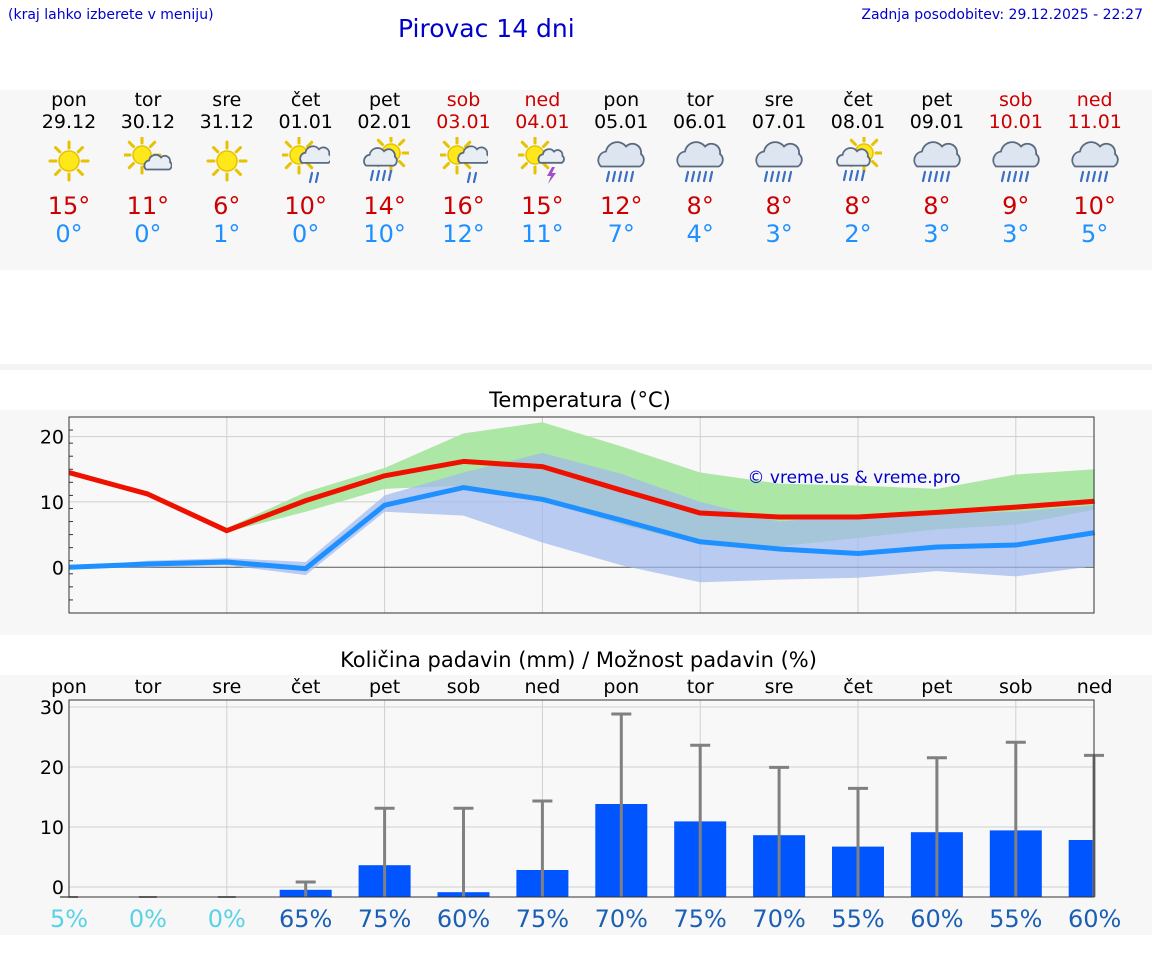 The width and height of the screenshot is (1152, 975). Describe the element at coordinates (1095, 234) in the screenshot. I see `forecast-min-temp: 5°` at that location.